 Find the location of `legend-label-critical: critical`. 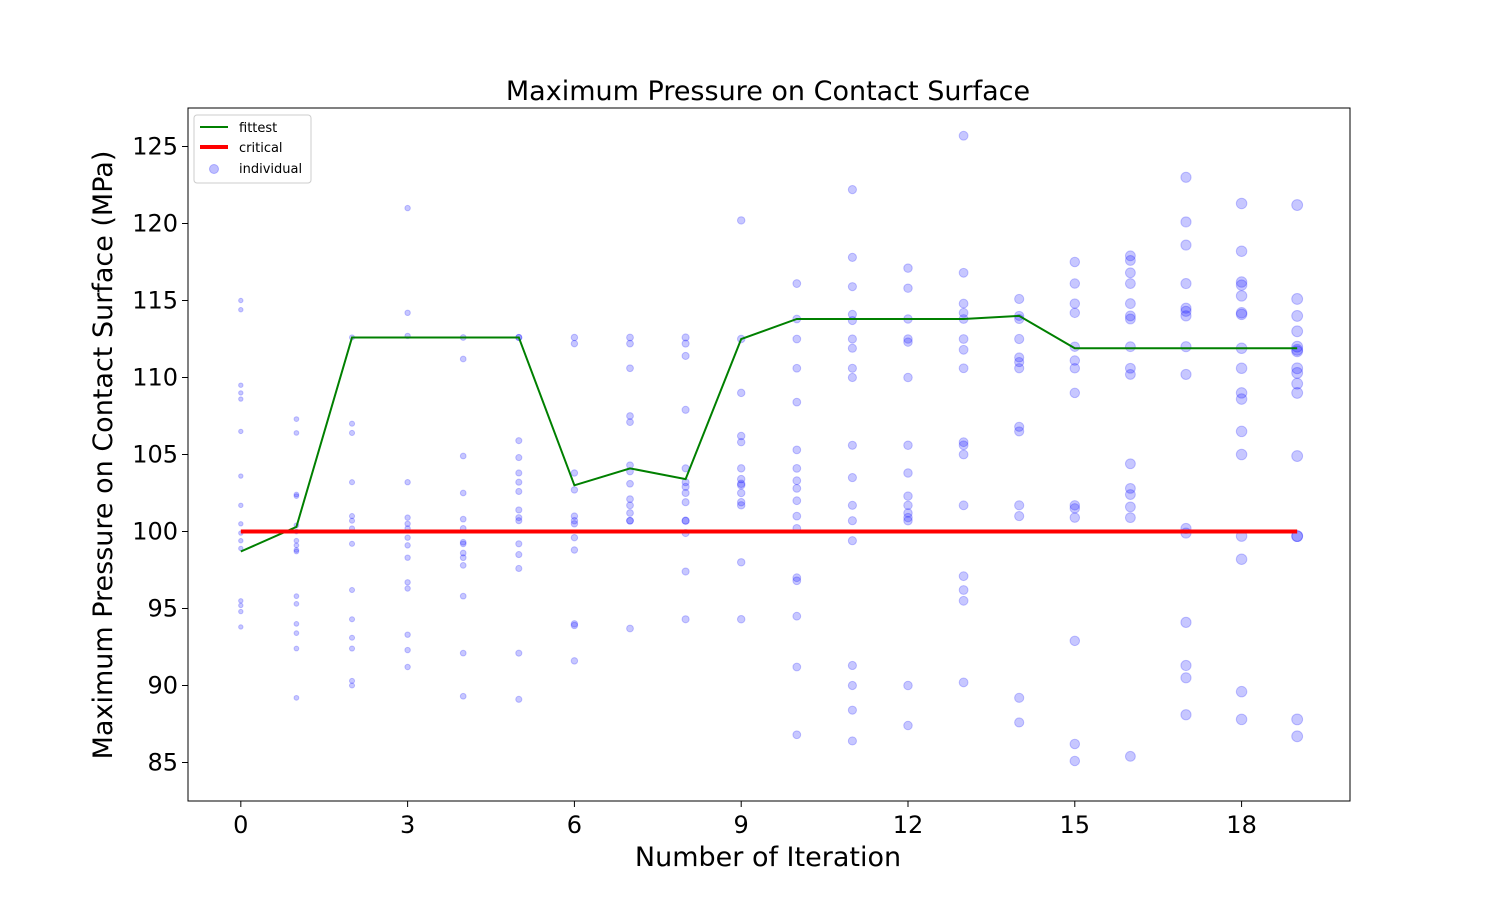

legend-label-critical: critical is located at coordinates (261, 148).